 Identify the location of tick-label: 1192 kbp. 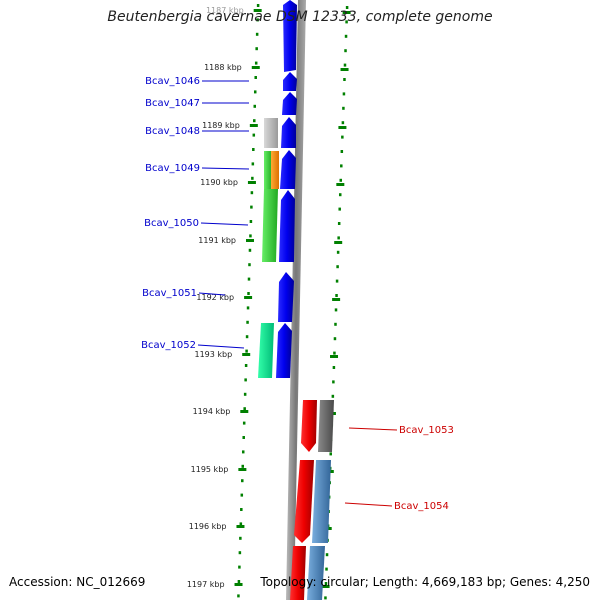
(215, 297).